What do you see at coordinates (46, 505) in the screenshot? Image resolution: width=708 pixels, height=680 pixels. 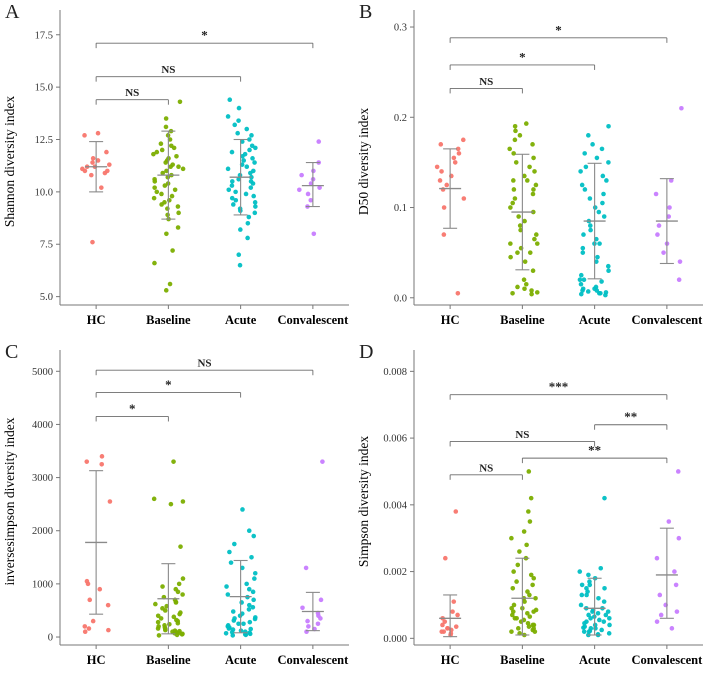 I see `y-axis-ticks: 0 1000 2000 3000 4000 5000` at bounding box center [46, 505].